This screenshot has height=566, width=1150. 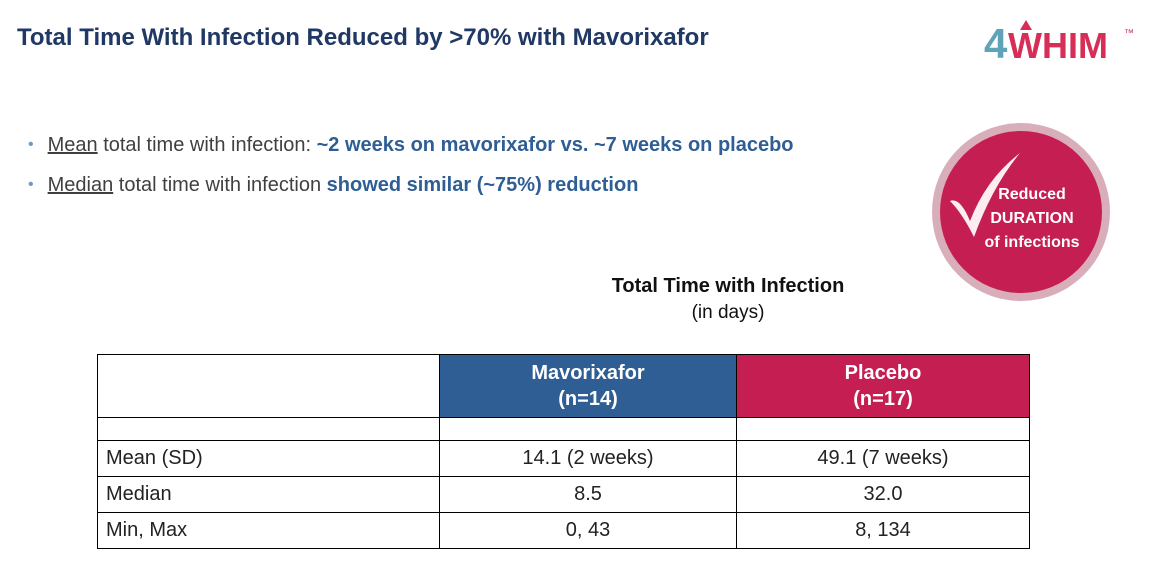 What do you see at coordinates (883, 495) in the screenshot?
I see `placebo-value: 32.0` at bounding box center [883, 495].